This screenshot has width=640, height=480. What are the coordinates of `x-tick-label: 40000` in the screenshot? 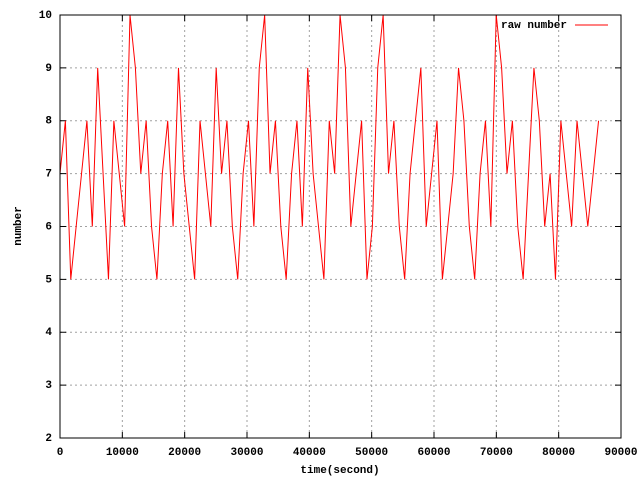 It's located at (309, 453).